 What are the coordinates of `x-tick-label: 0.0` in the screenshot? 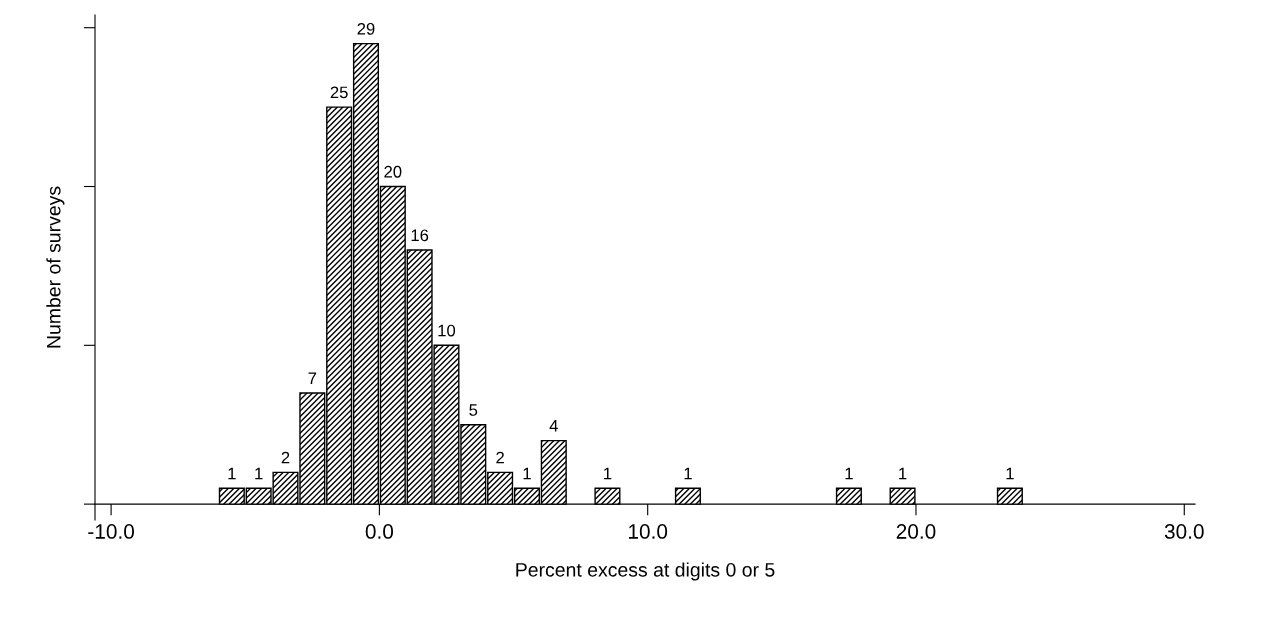 It's located at (379, 531).